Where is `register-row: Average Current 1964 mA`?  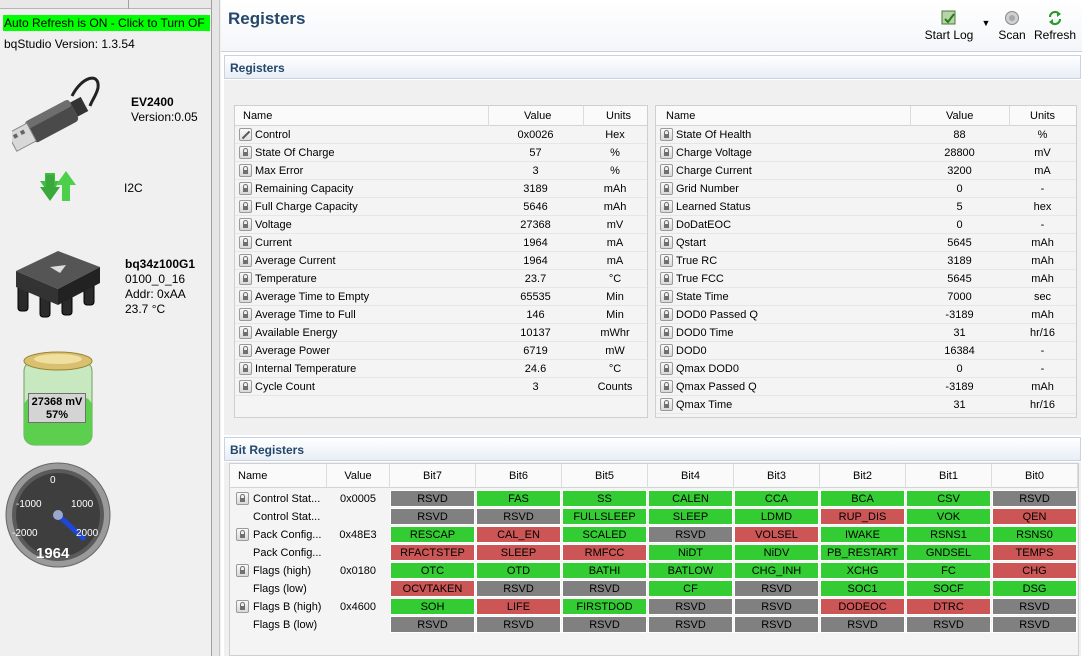 register-row: Average Current 1964 mA is located at coordinates (441, 261).